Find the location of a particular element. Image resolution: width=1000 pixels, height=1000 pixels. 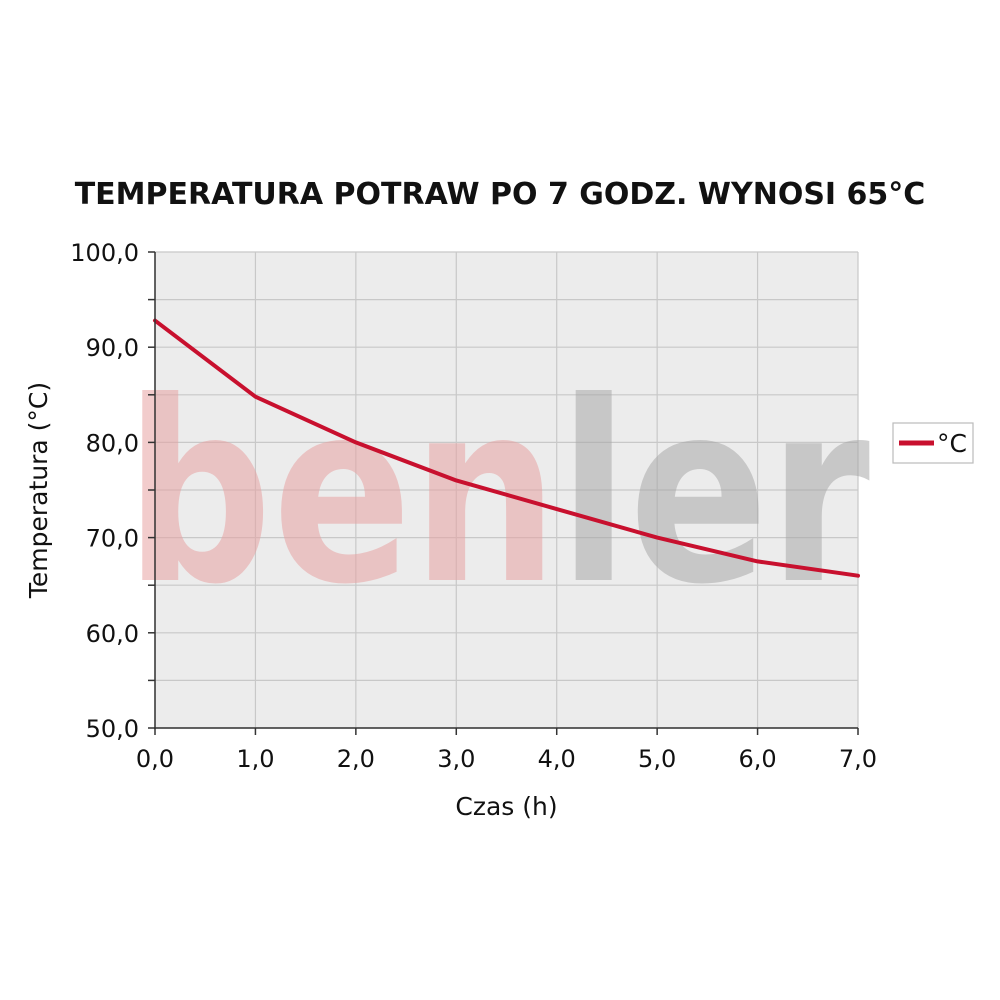

y-tick-label: 80,0 is located at coordinates (112, 443).